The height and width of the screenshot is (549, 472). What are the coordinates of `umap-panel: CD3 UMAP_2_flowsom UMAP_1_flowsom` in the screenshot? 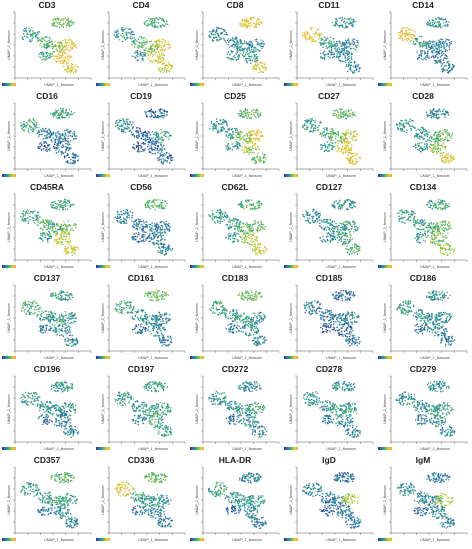 It's located at (47, 45).